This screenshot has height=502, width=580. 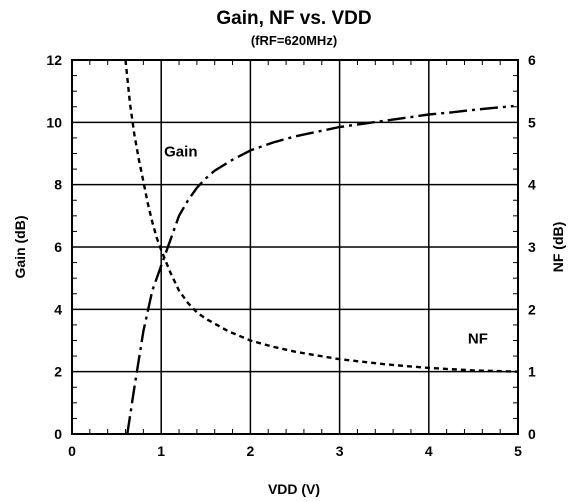 What do you see at coordinates (294, 489) in the screenshot?
I see `x-axis-label: VDD (V)` at bounding box center [294, 489].